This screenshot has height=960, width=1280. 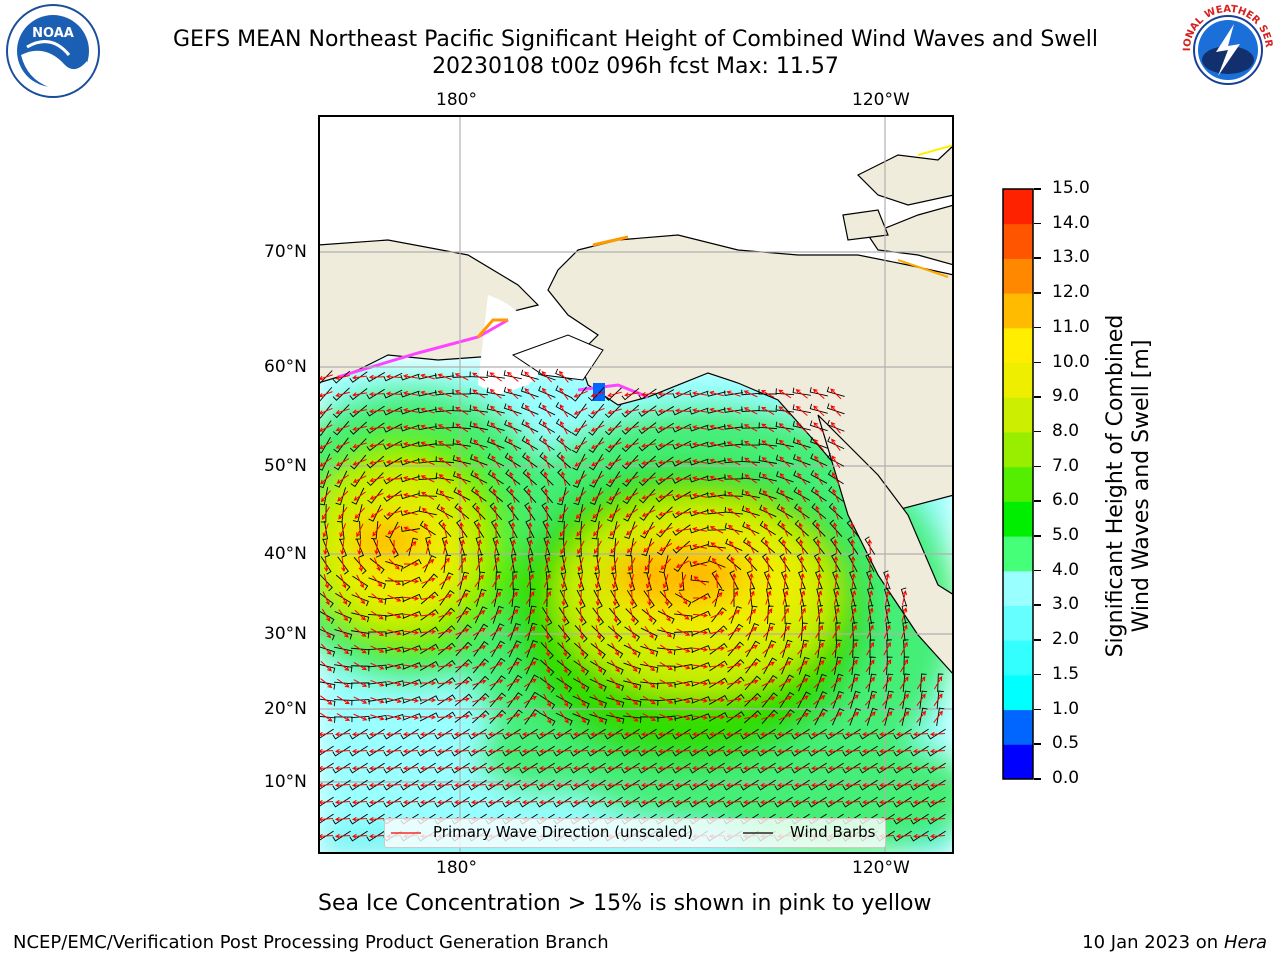 I want to click on colorbar-tick-label: 4.0, so click(x=1066, y=569).